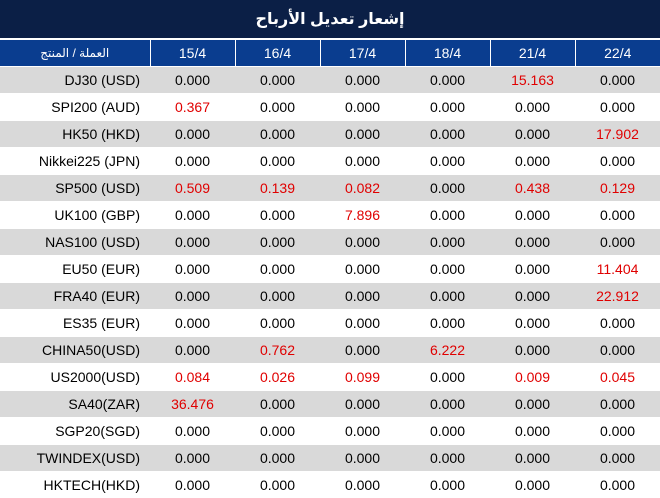  I want to click on product-name: EU50 (EUR), so click(75, 269).